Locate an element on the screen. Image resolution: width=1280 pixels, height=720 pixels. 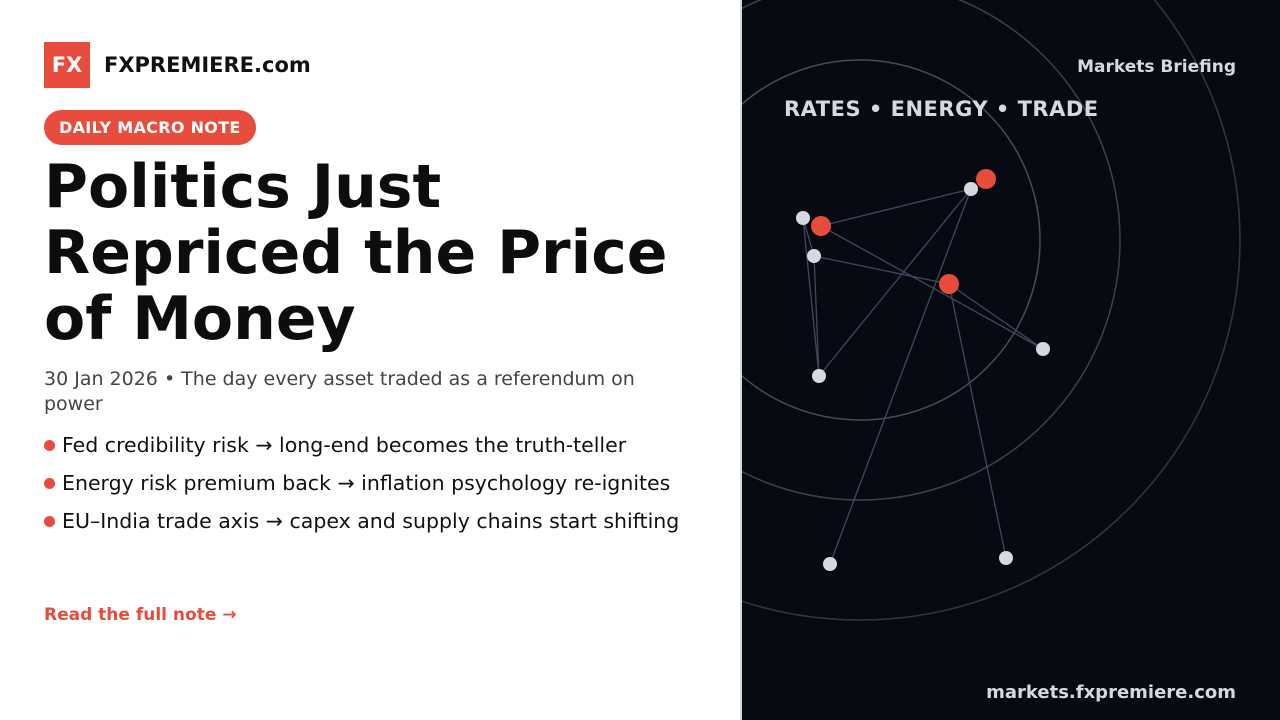
logo-text: FX is located at coordinates (67, 65).